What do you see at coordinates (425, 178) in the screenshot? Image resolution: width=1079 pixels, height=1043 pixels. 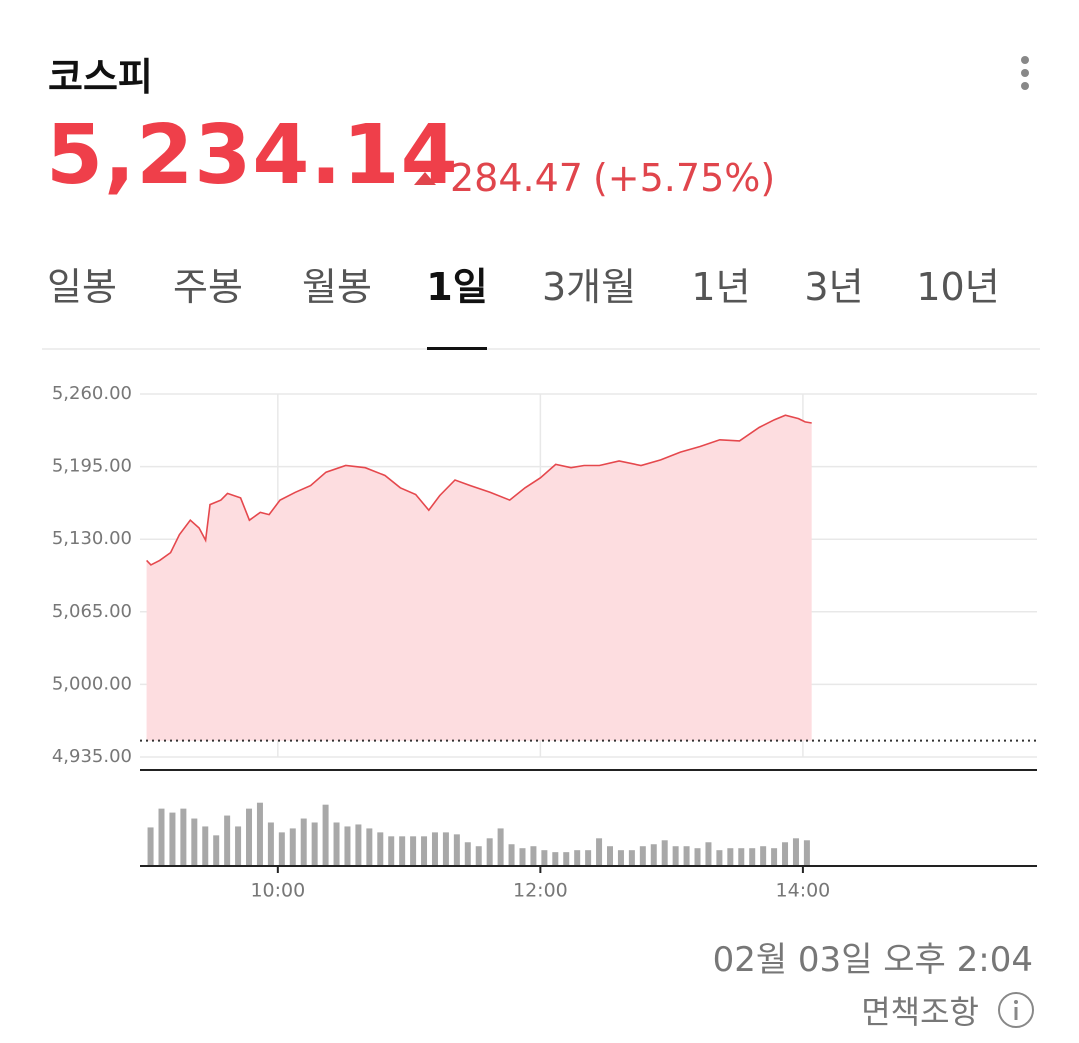 I see `up-arrow` at bounding box center [425, 178].